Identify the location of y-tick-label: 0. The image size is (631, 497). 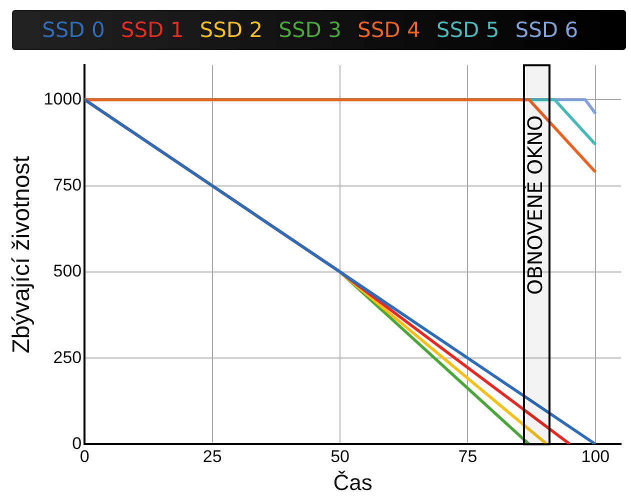
(77, 443).